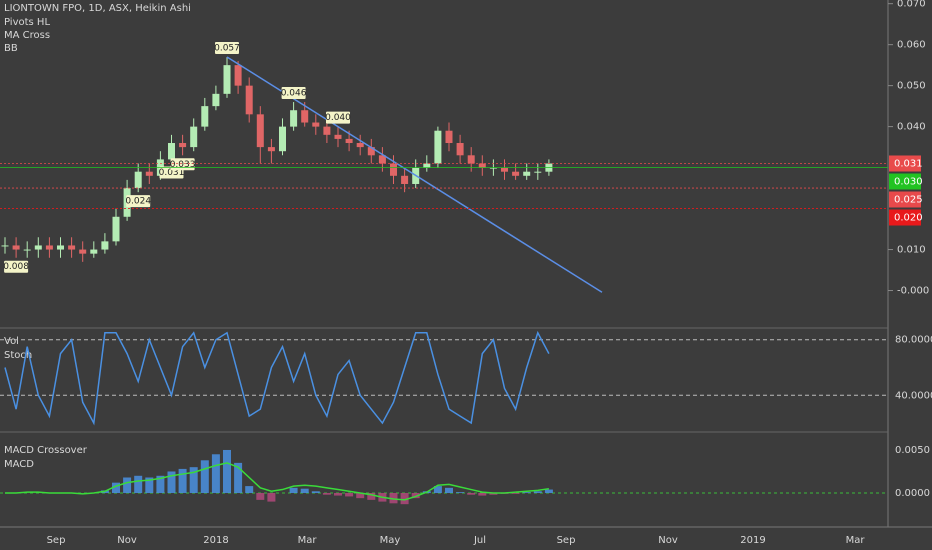 Image resolution: width=932 pixels, height=550 pixels. What do you see at coordinates (390, 540) in the screenshot?
I see `x-tick-label: May` at bounding box center [390, 540].